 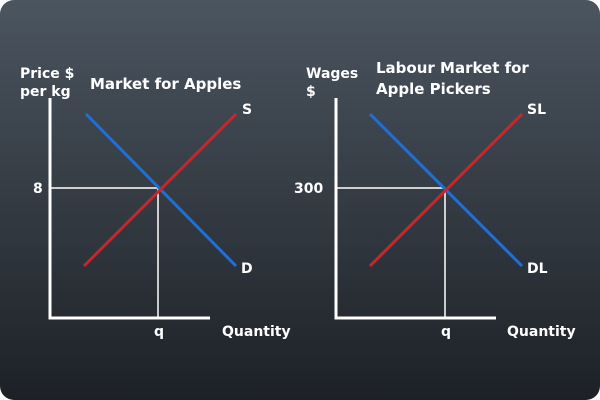 What do you see at coordinates (446, 190) in the screenshot?
I see `right-supply-curve` at bounding box center [446, 190].